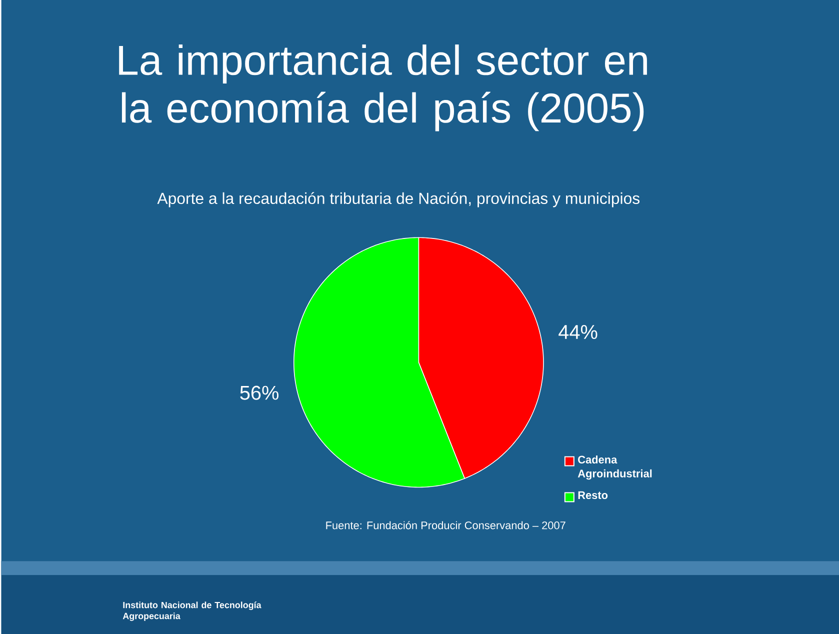 The width and height of the screenshot is (839, 634). Describe the element at coordinates (446, 525) in the screenshot. I see `source-note: Fuente: Fundación Producir Conservando – 2007` at that location.